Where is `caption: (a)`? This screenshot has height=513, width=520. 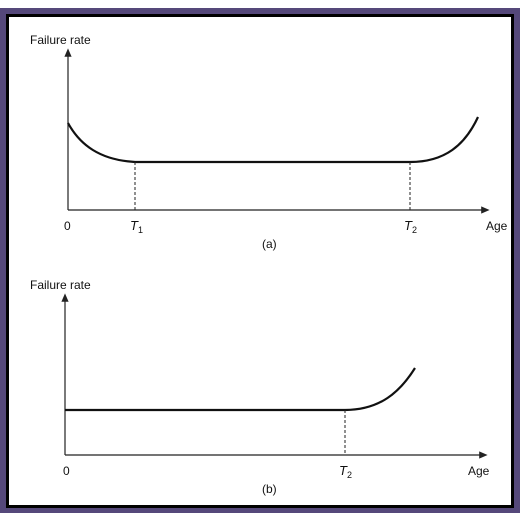
caption: (a) is located at coordinates (269, 244).